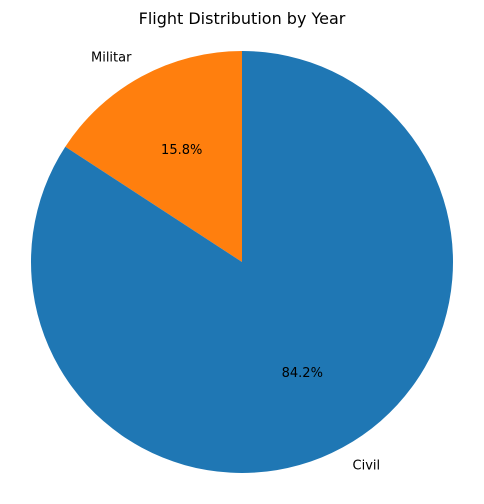  I want to click on pct-label-militar: 15.8%, so click(181, 150).